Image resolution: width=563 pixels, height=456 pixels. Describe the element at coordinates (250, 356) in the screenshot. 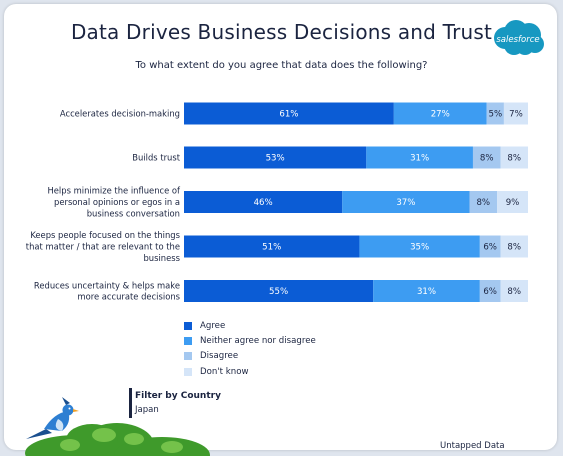

I see `legend-item: Disagree` at that location.